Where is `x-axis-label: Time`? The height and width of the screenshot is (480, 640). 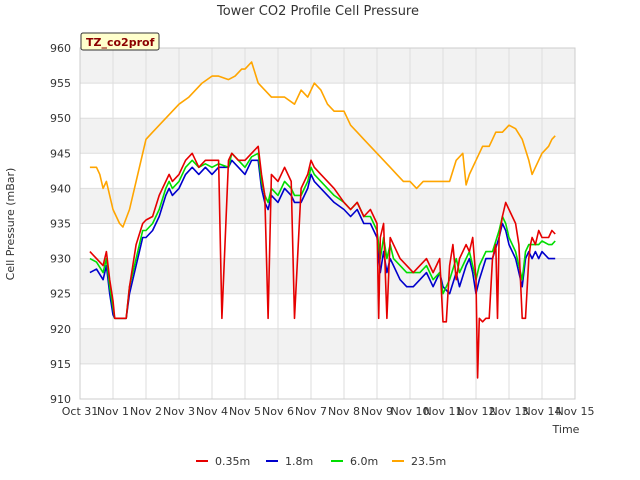
x-axis-label: Time is located at coordinates (566, 429).